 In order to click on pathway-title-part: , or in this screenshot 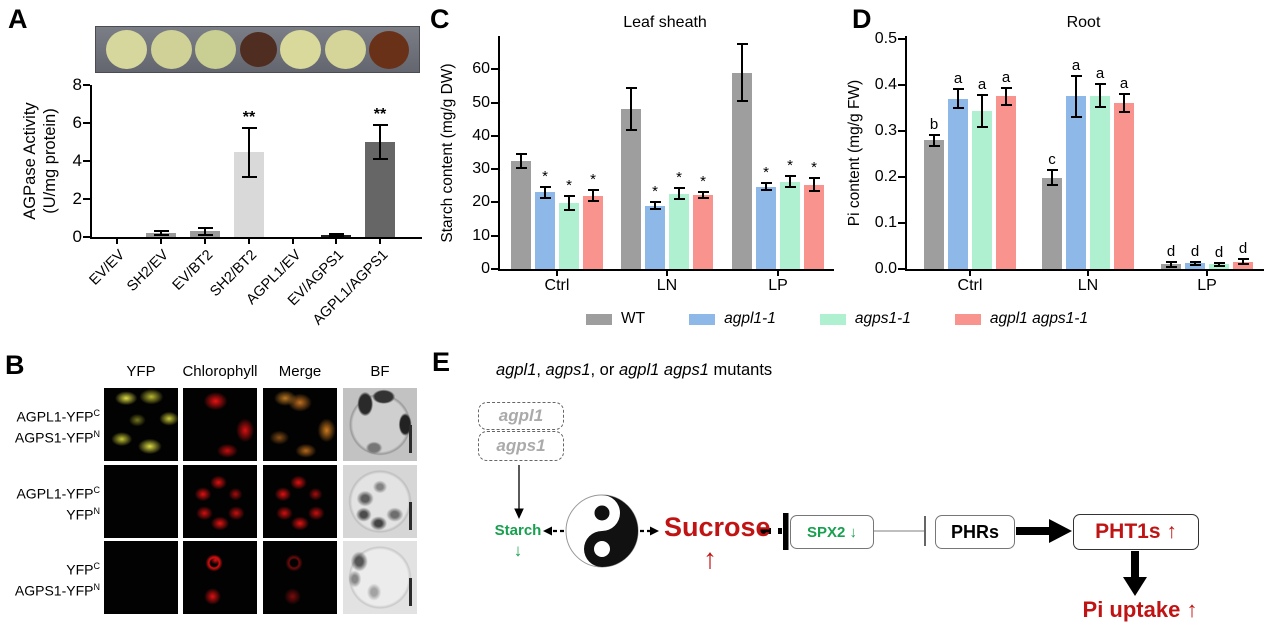, I will do `click(604, 370)`.